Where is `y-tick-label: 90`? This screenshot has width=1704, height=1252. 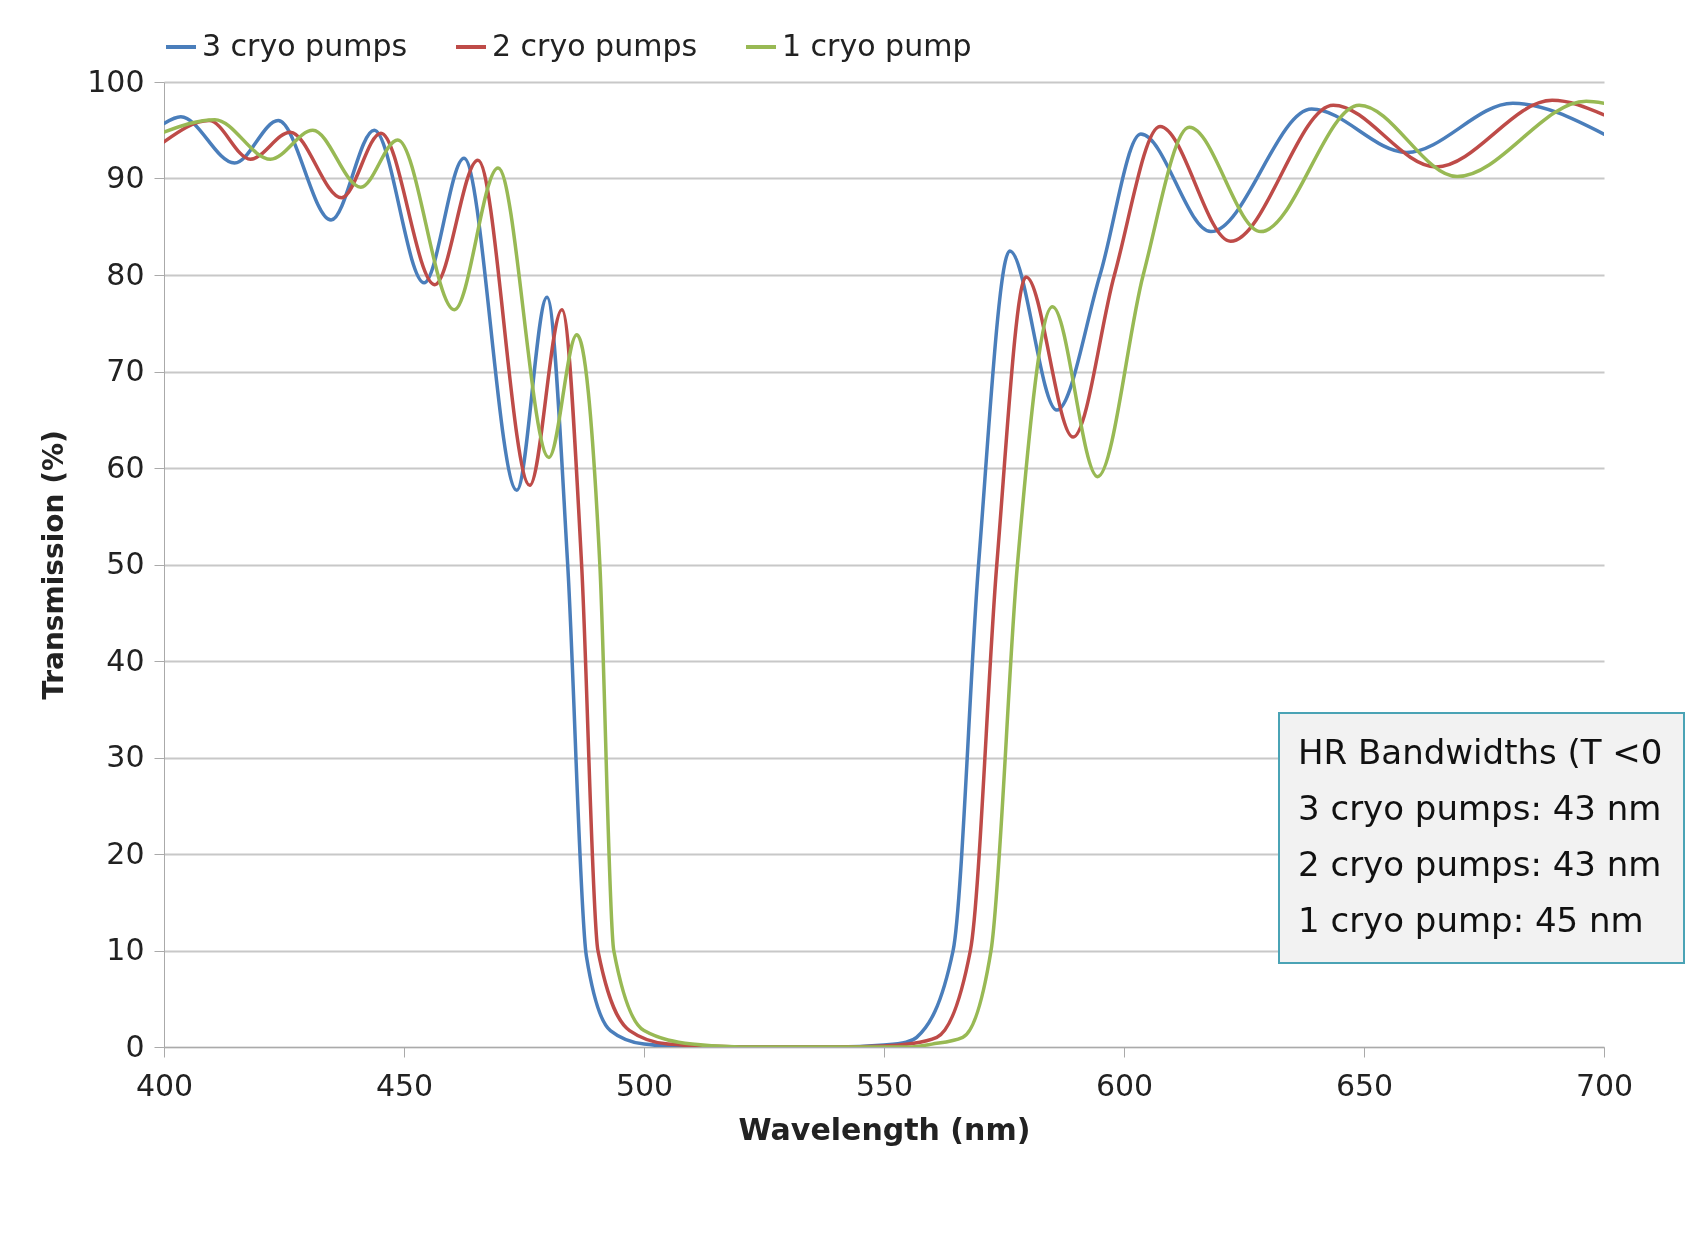 y-tick-label: 90 is located at coordinates (125, 177).